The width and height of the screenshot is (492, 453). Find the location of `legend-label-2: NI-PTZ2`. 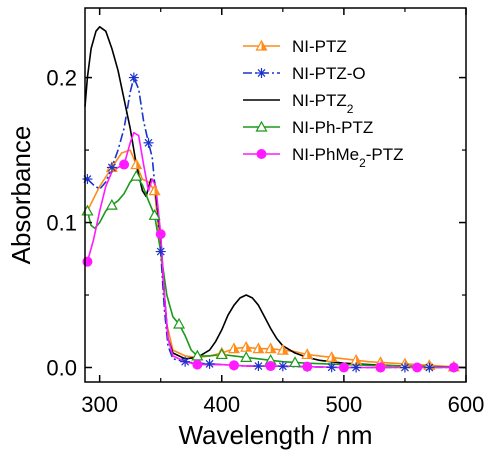

legend-label-2: NI-PTZ2 is located at coordinates (323, 103).